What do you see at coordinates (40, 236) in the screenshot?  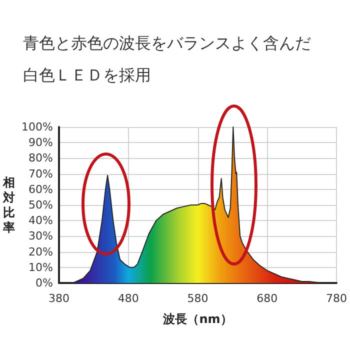 I see `y-tick-label: 30%` at bounding box center [40, 236].